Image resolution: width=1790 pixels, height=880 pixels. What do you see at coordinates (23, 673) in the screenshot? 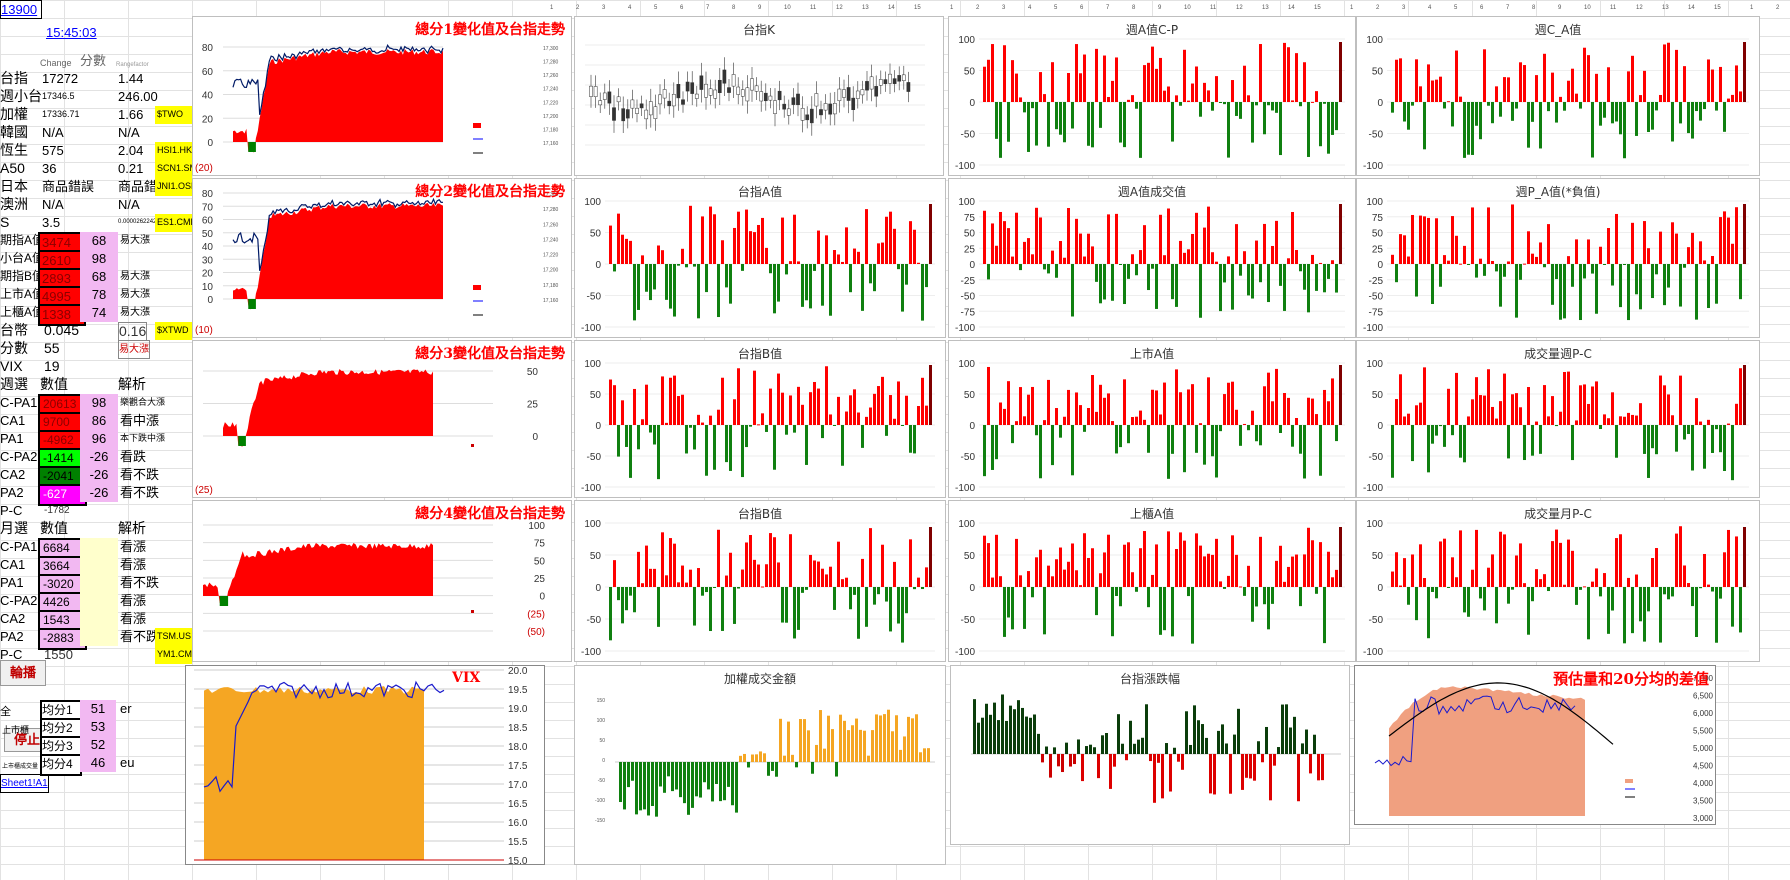
I see `broadcast-button: 輪播` at bounding box center [23, 673].